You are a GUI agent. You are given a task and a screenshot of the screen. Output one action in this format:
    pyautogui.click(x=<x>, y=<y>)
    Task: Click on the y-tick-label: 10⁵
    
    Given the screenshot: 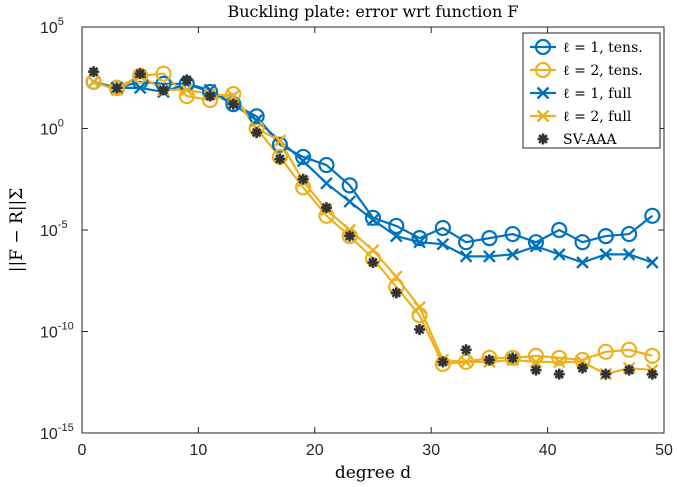 What is the action you would take?
    pyautogui.click(x=52, y=26)
    